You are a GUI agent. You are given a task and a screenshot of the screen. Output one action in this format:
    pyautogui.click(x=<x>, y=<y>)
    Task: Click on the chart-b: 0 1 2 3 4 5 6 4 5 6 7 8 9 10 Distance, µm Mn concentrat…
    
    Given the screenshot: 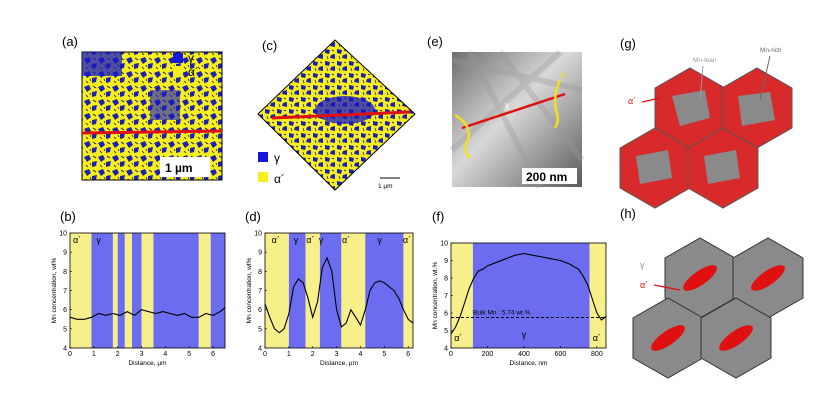 What is the action you would take?
    pyautogui.click(x=138, y=299)
    